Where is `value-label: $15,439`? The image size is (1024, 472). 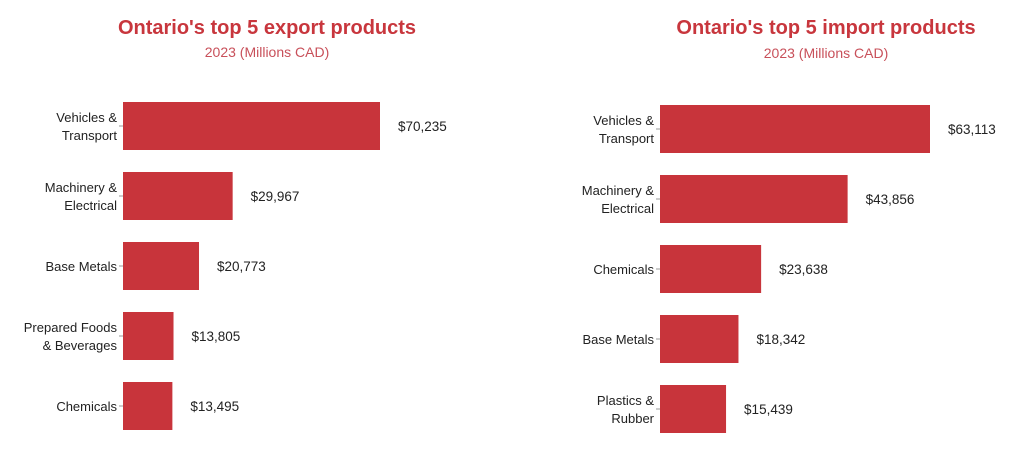
value-label: $15,439 is located at coordinates (768, 409).